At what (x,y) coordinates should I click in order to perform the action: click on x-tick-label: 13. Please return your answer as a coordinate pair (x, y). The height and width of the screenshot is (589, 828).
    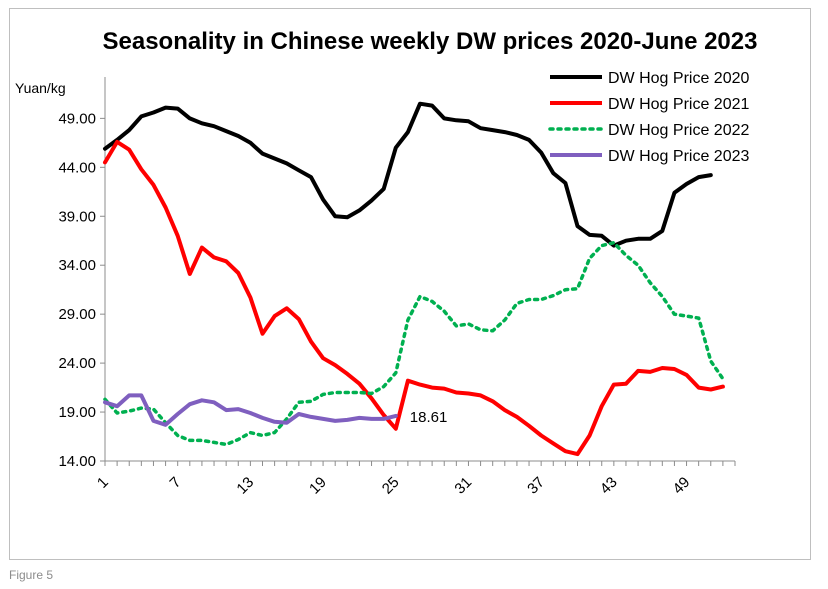
    Looking at the image, I should click on (245, 486).